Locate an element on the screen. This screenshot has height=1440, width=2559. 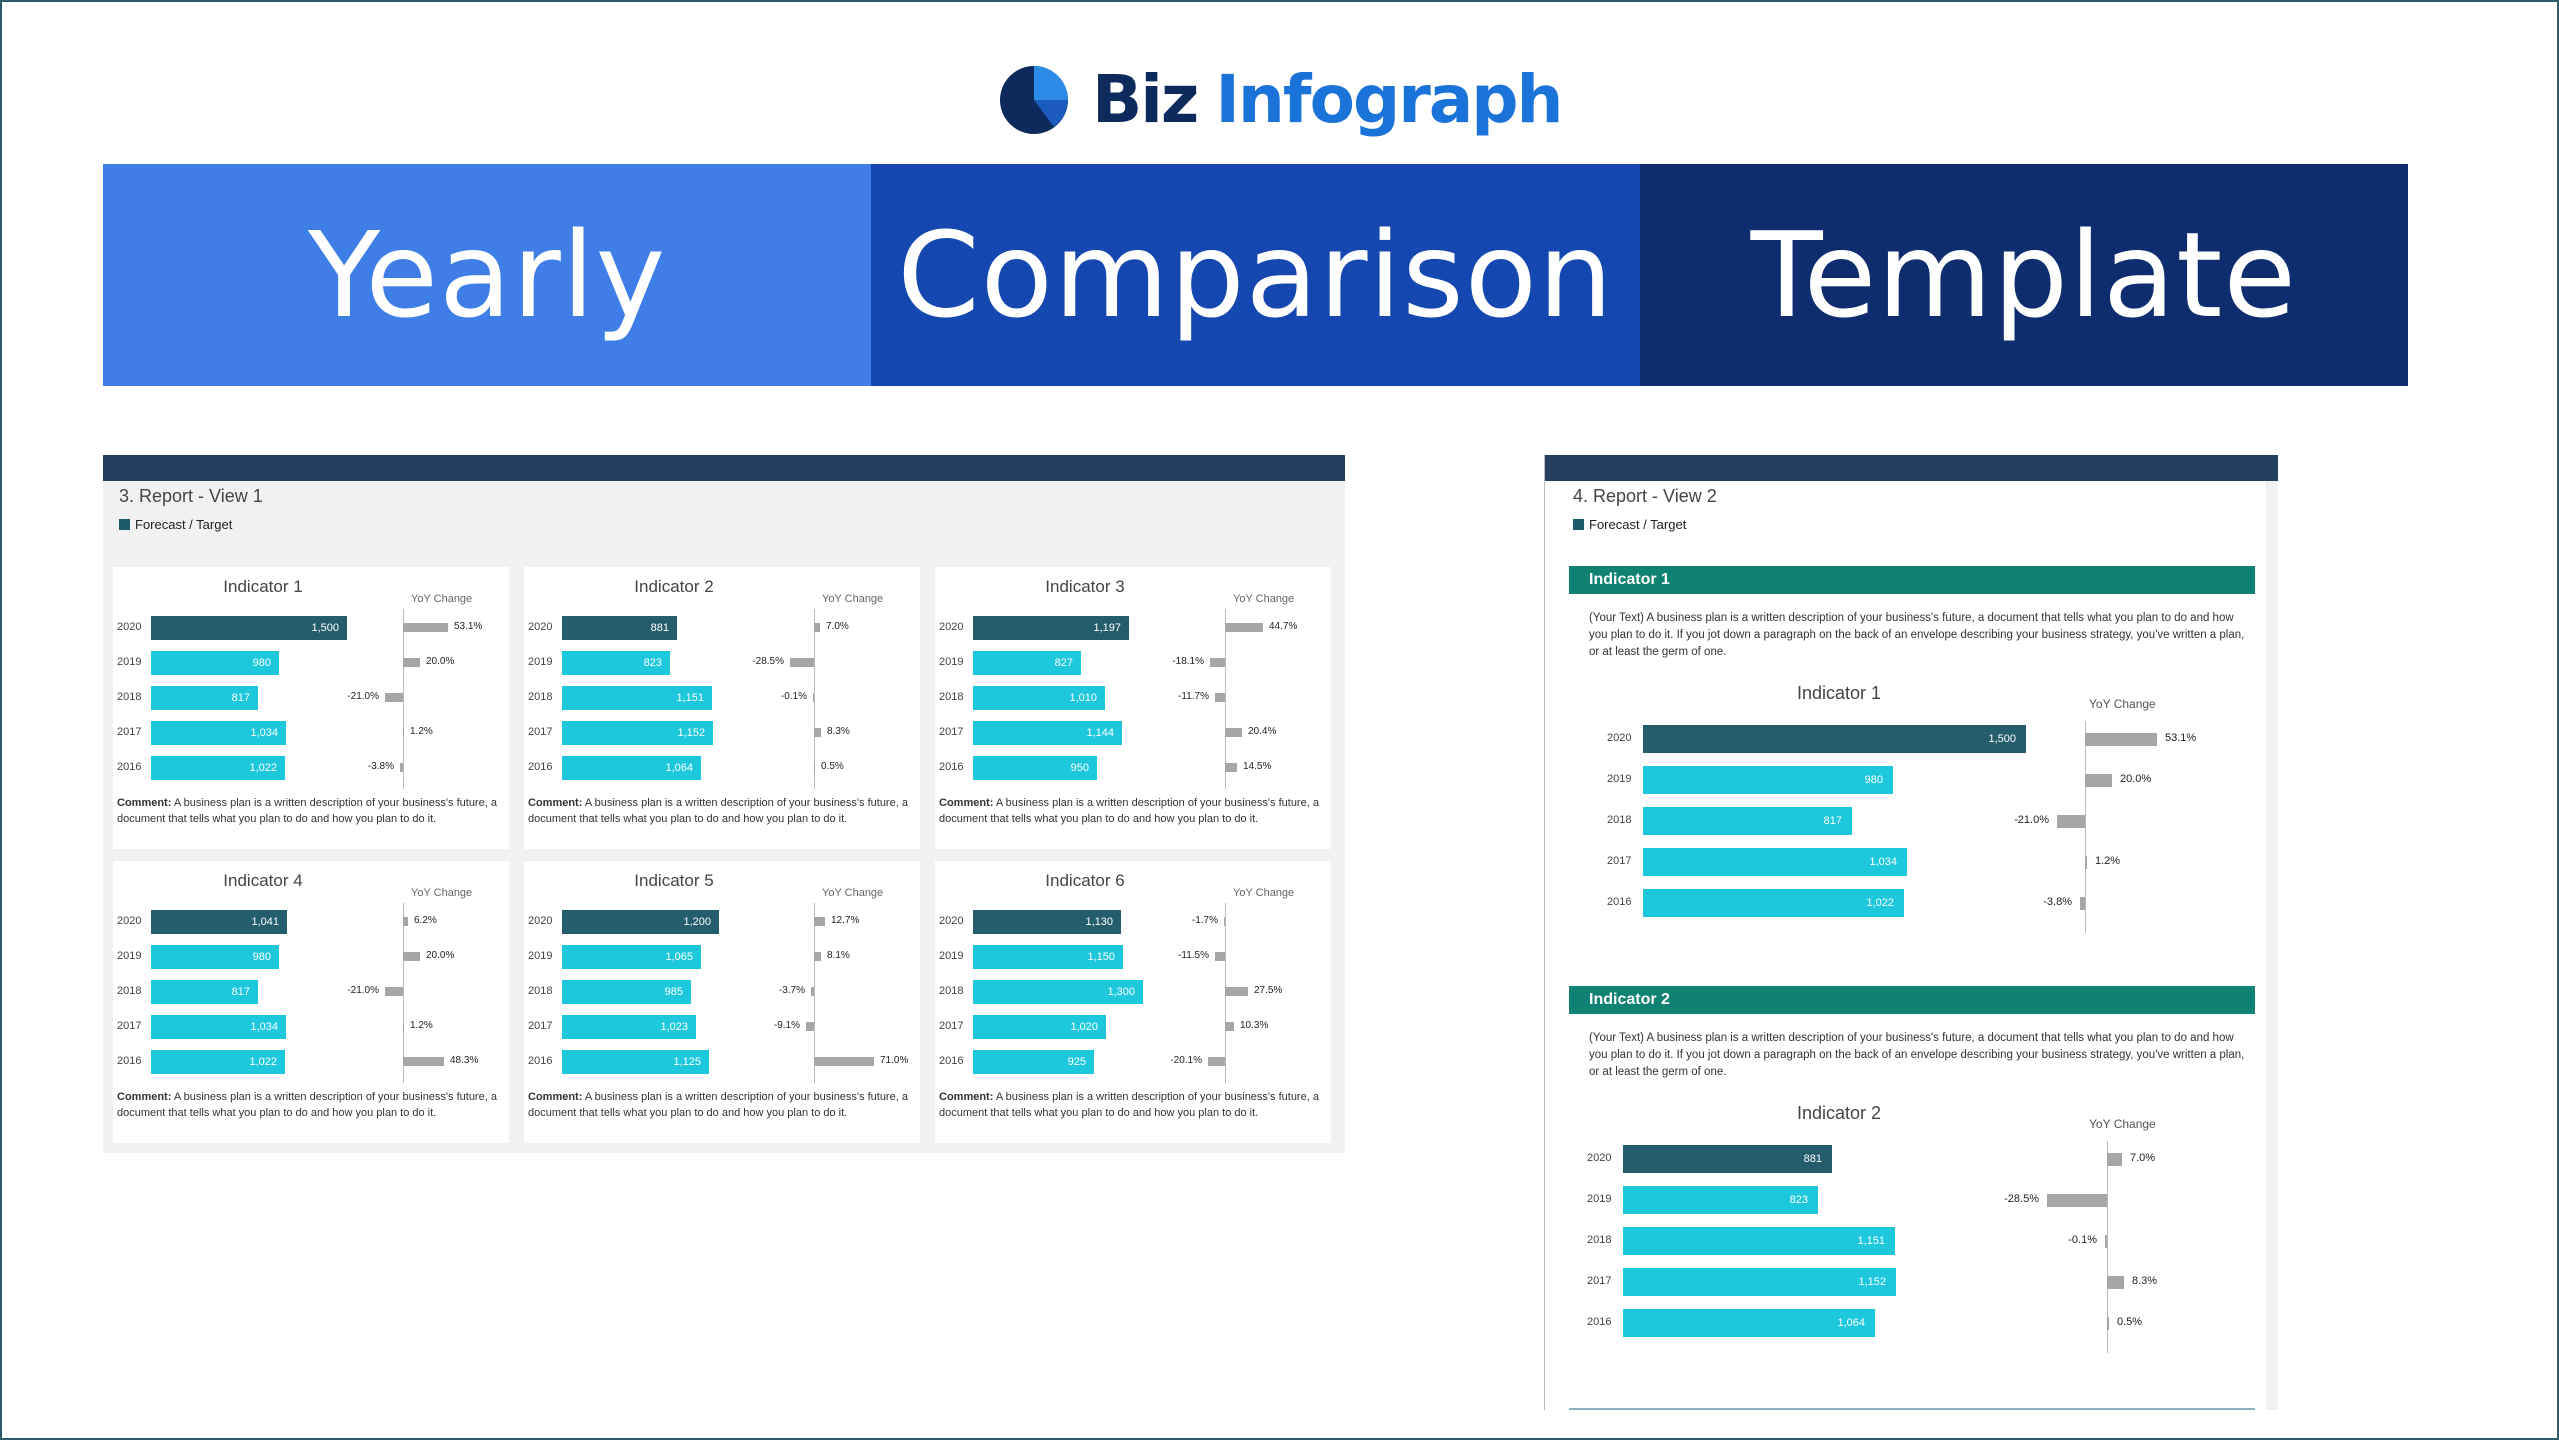
banner-word-2: Comparison is located at coordinates (1255, 275).